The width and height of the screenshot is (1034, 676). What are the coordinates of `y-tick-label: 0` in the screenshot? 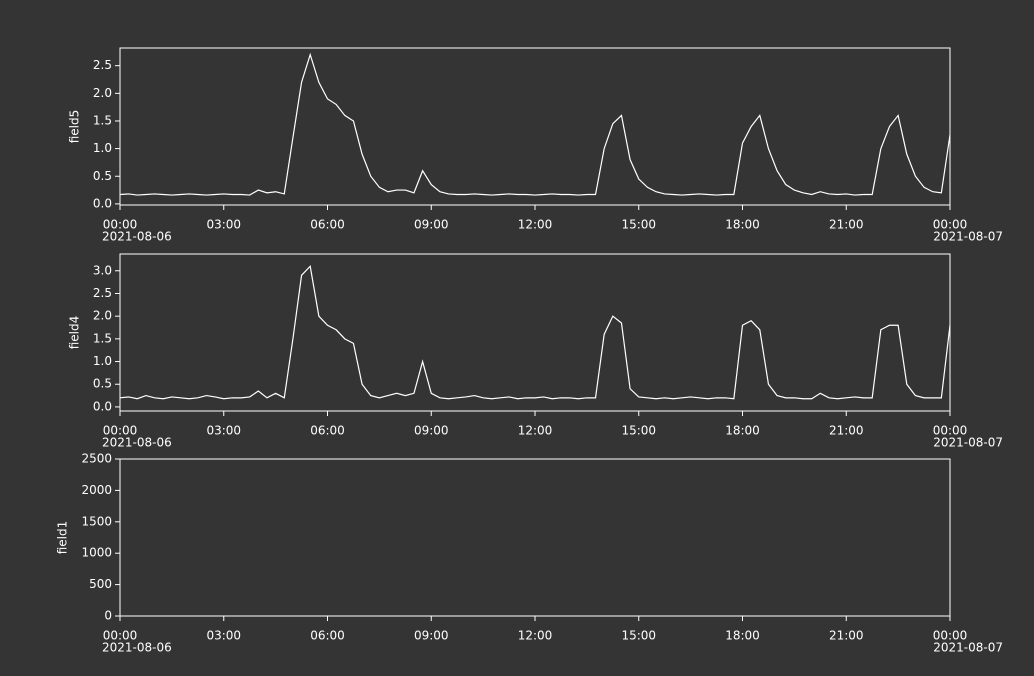 It's located at (108, 616).